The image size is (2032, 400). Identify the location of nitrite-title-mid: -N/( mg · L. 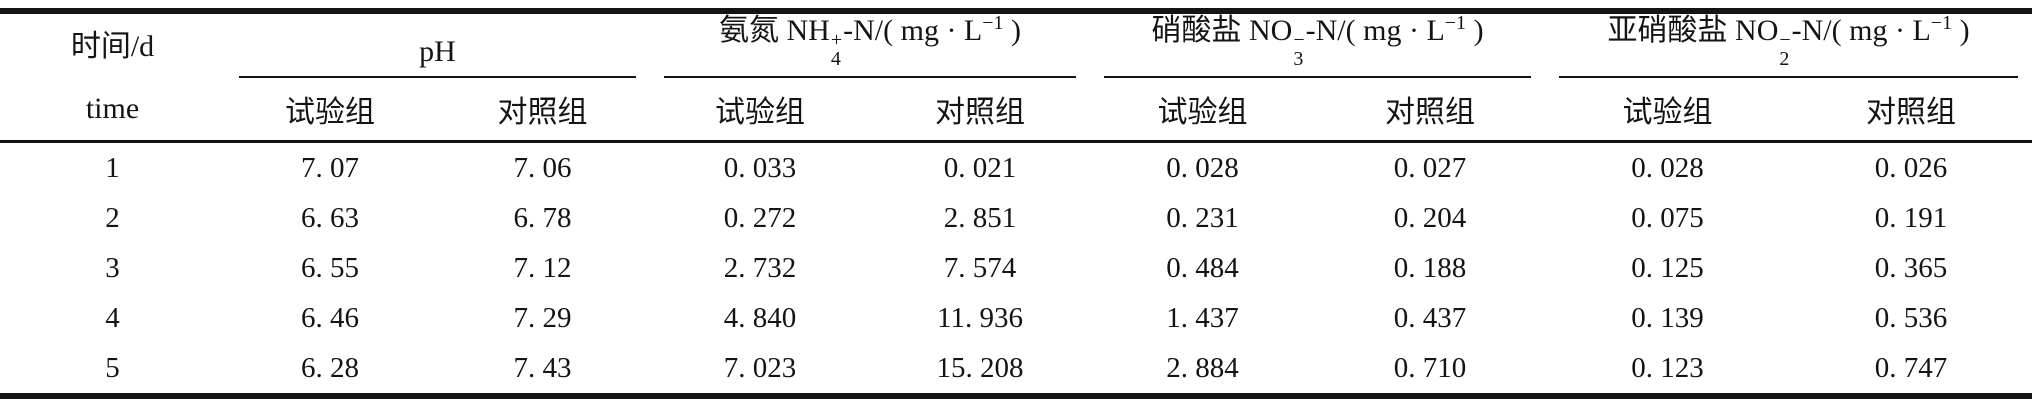
(1861, 30).